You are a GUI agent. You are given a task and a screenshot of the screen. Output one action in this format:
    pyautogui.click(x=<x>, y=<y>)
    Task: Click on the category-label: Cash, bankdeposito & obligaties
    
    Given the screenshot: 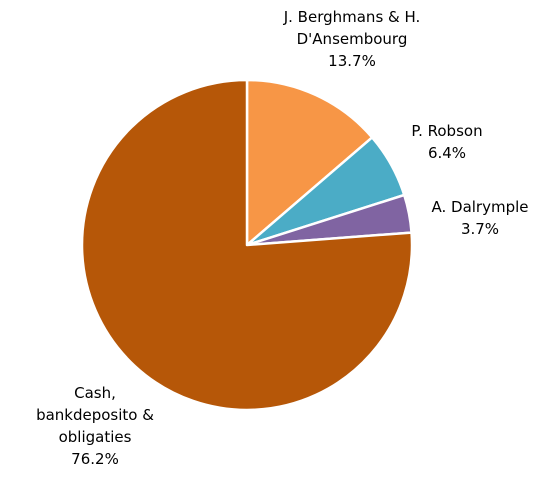 What is the action you would take?
    pyautogui.click(x=95, y=415)
    